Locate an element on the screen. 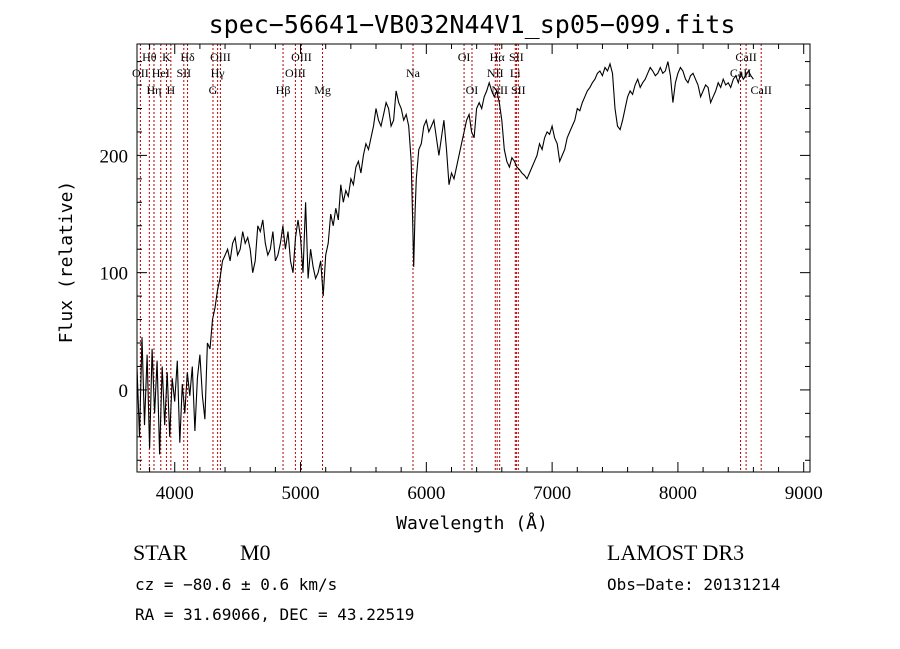 This screenshot has width=900, height=649. x-axis-label: Wavelength (Å) is located at coordinates (472, 523).